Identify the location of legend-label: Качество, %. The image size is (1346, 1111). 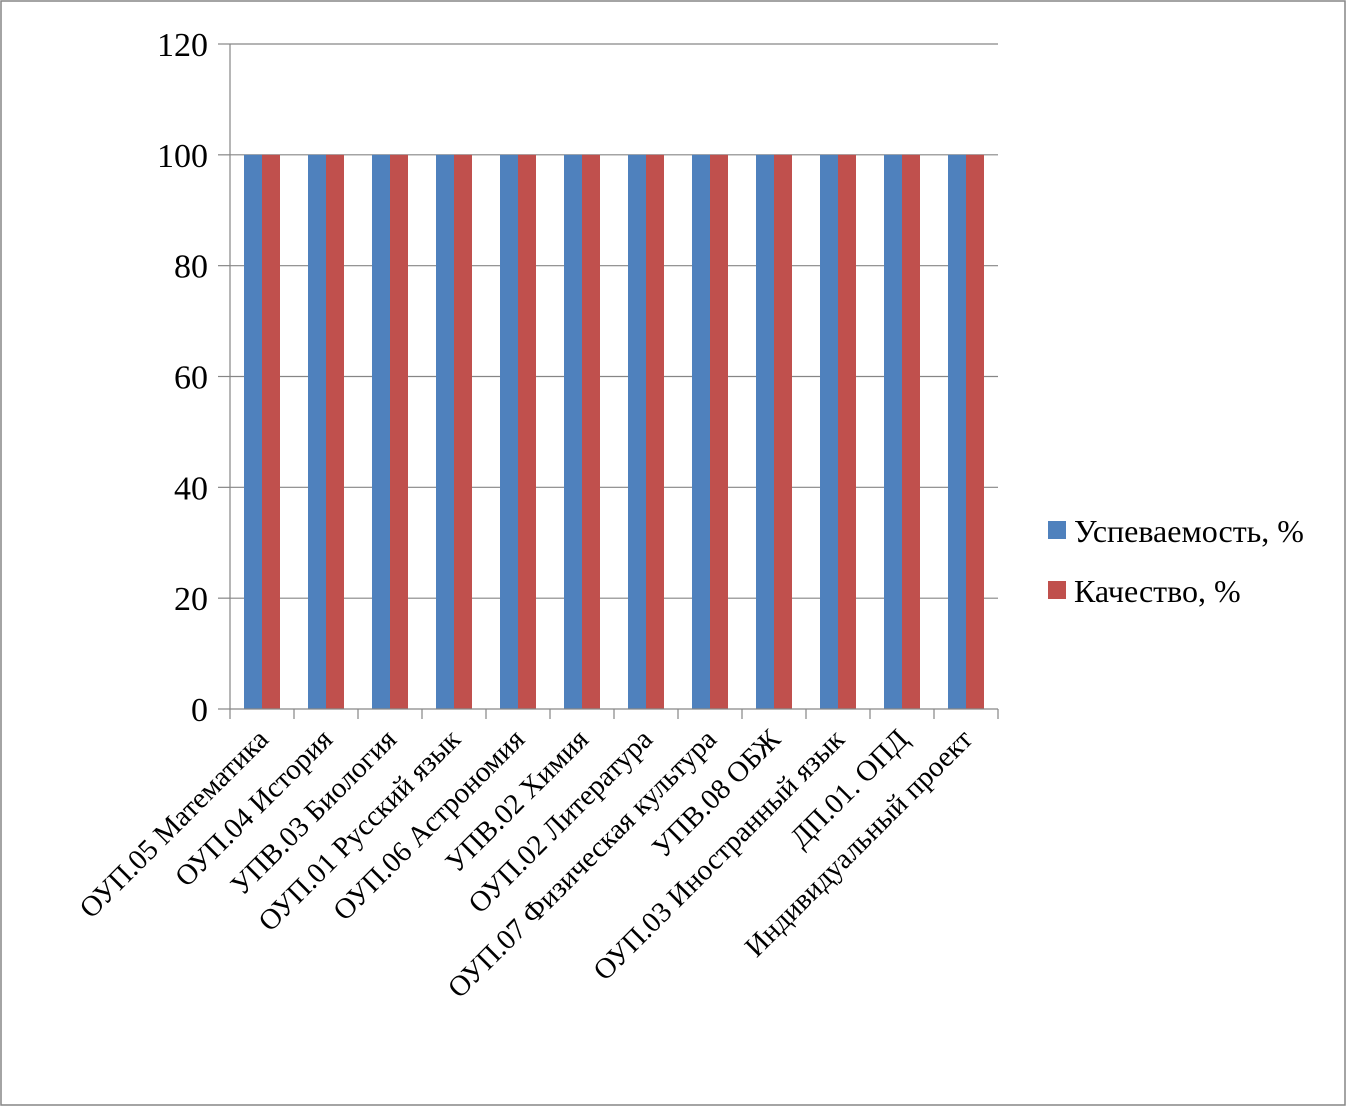
(1157, 591).